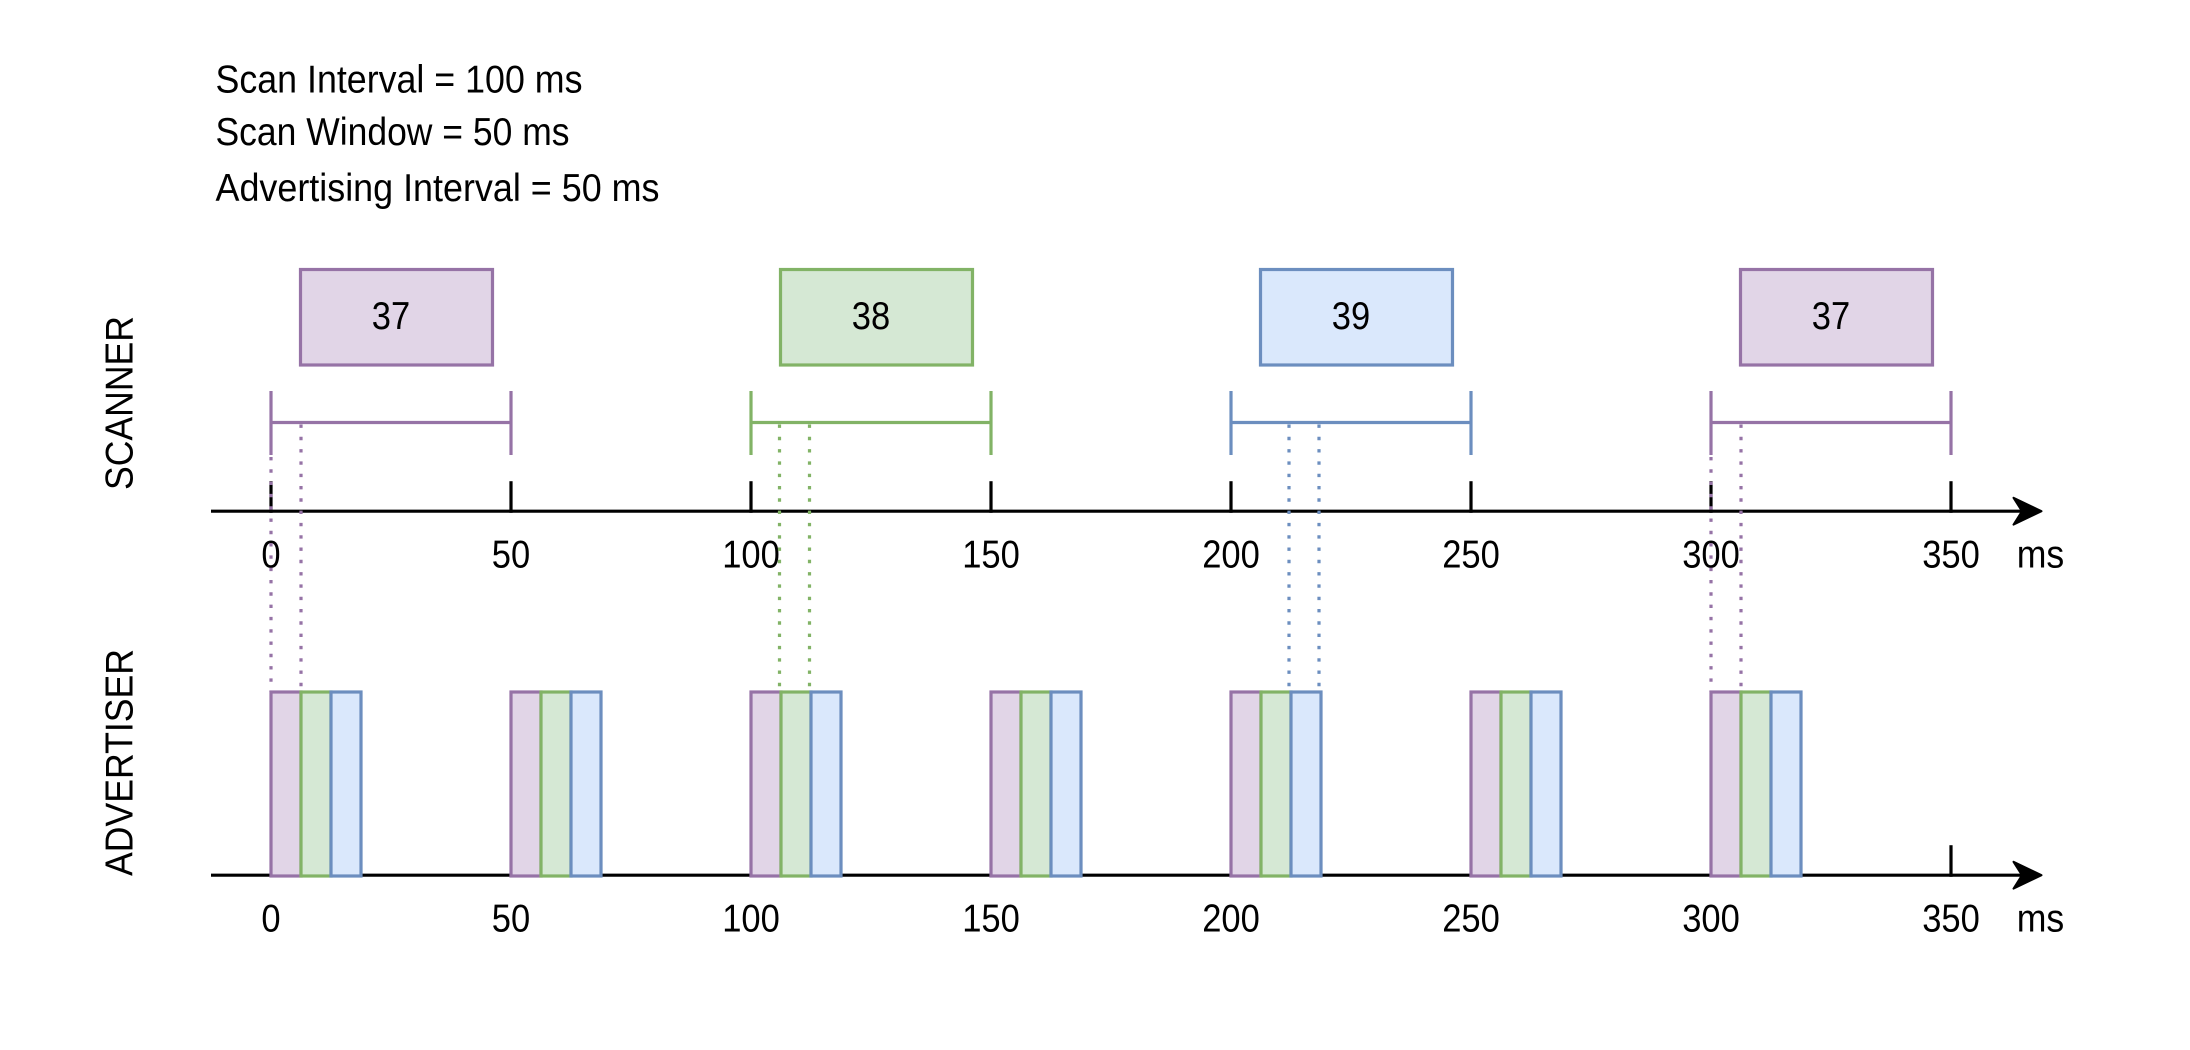  I want to click on svg-text: ADVERTISER, so click(120, 762).